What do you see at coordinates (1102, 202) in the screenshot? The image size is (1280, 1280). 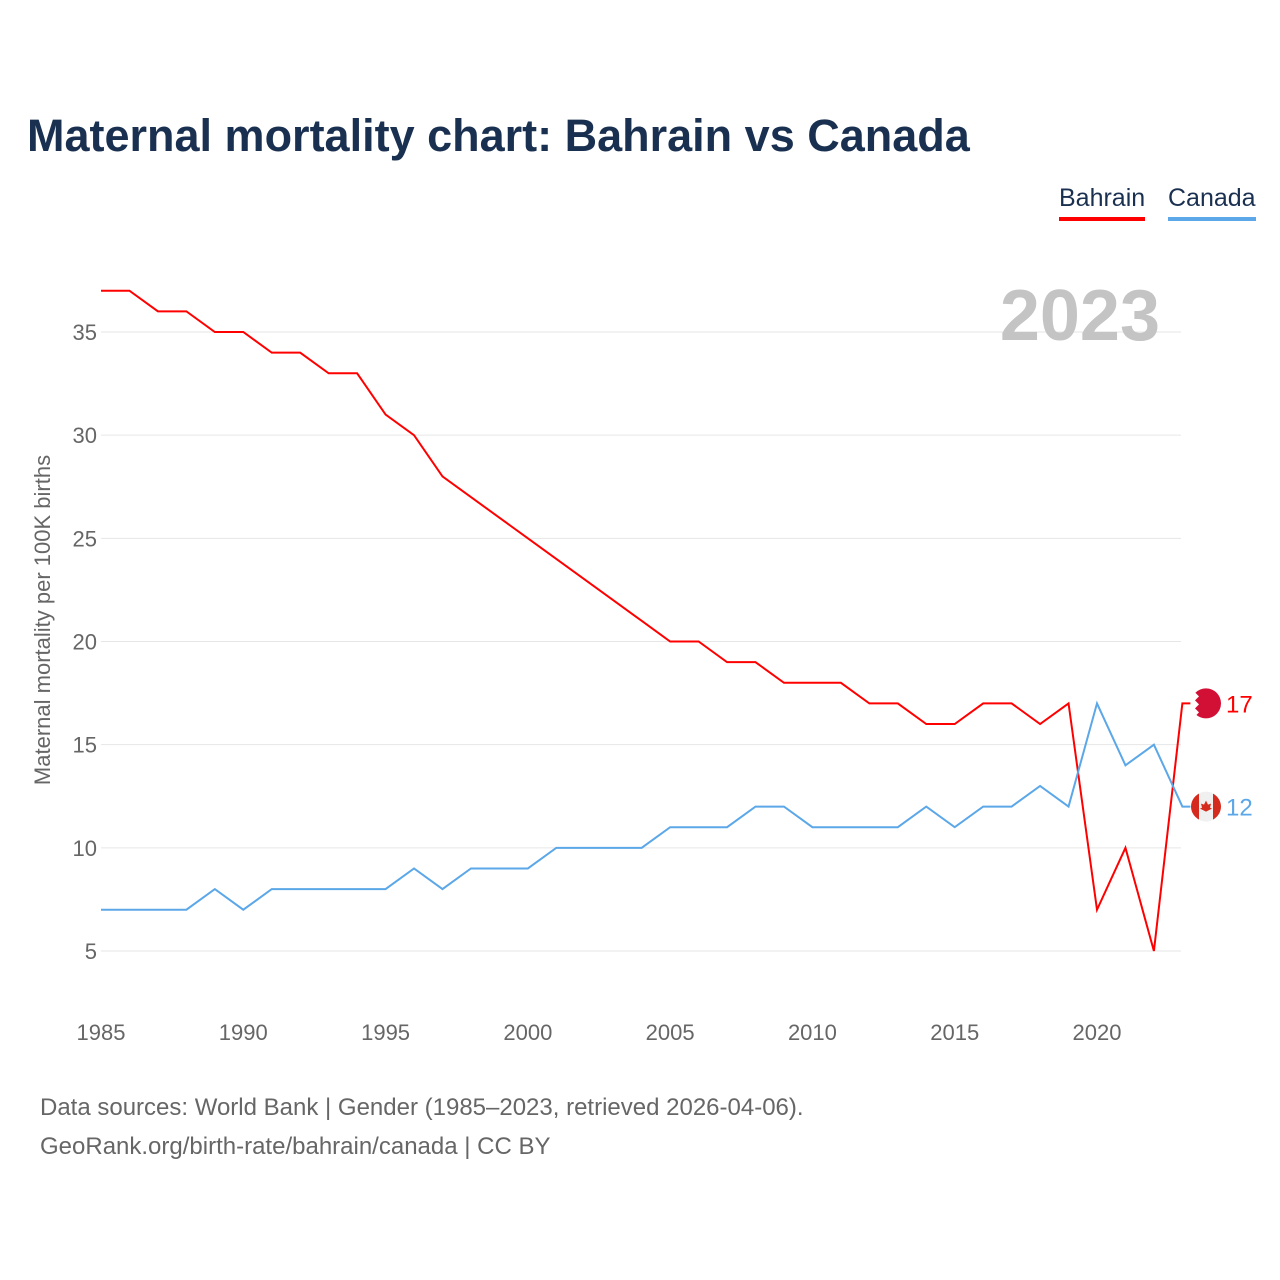 I see `legend-bahrain: Bahrain` at bounding box center [1102, 202].